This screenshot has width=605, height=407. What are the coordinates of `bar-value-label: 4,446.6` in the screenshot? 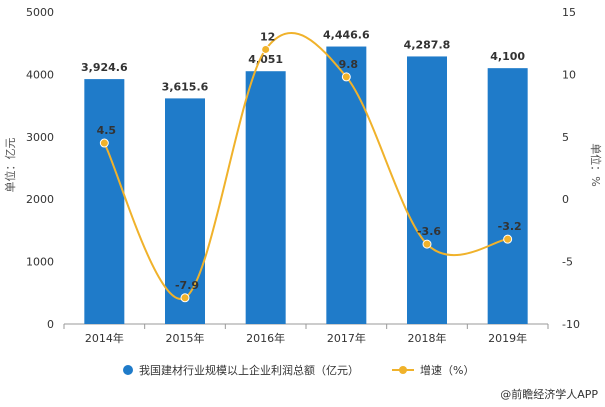 It's located at (346, 35).